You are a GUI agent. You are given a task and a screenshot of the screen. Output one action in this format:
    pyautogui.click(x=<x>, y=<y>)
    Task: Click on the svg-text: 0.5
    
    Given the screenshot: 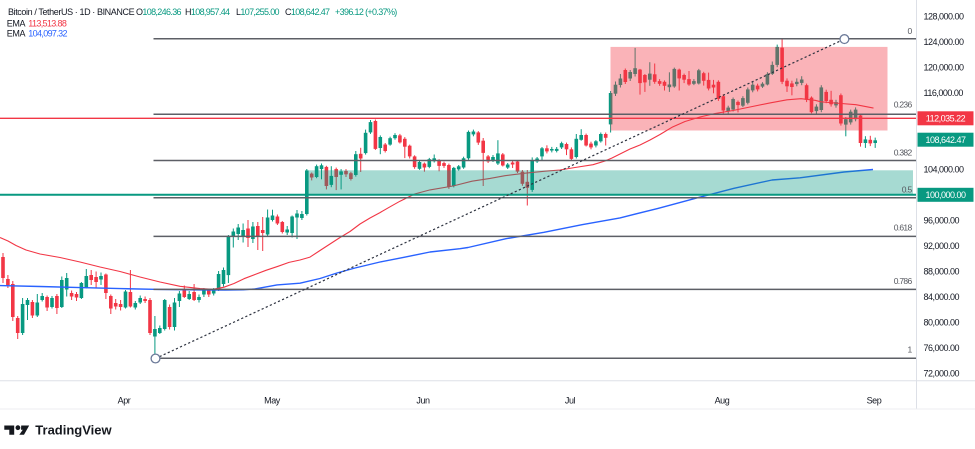 What is the action you would take?
    pyautogui.click(x=907, y=190)
    